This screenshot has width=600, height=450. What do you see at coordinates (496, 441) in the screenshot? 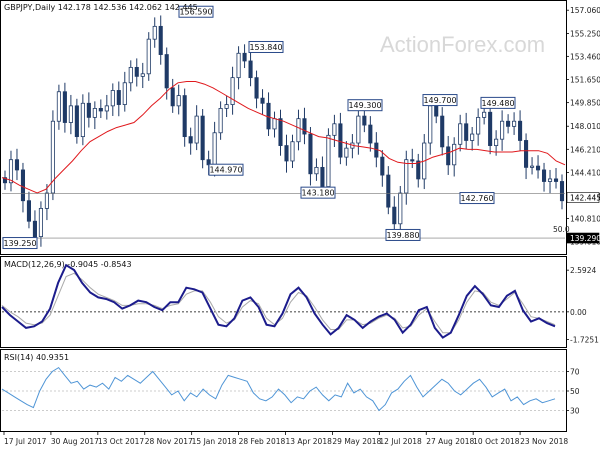
I see `x-tick-label: 10 Oct 2018` at bounding box center [496, 441].